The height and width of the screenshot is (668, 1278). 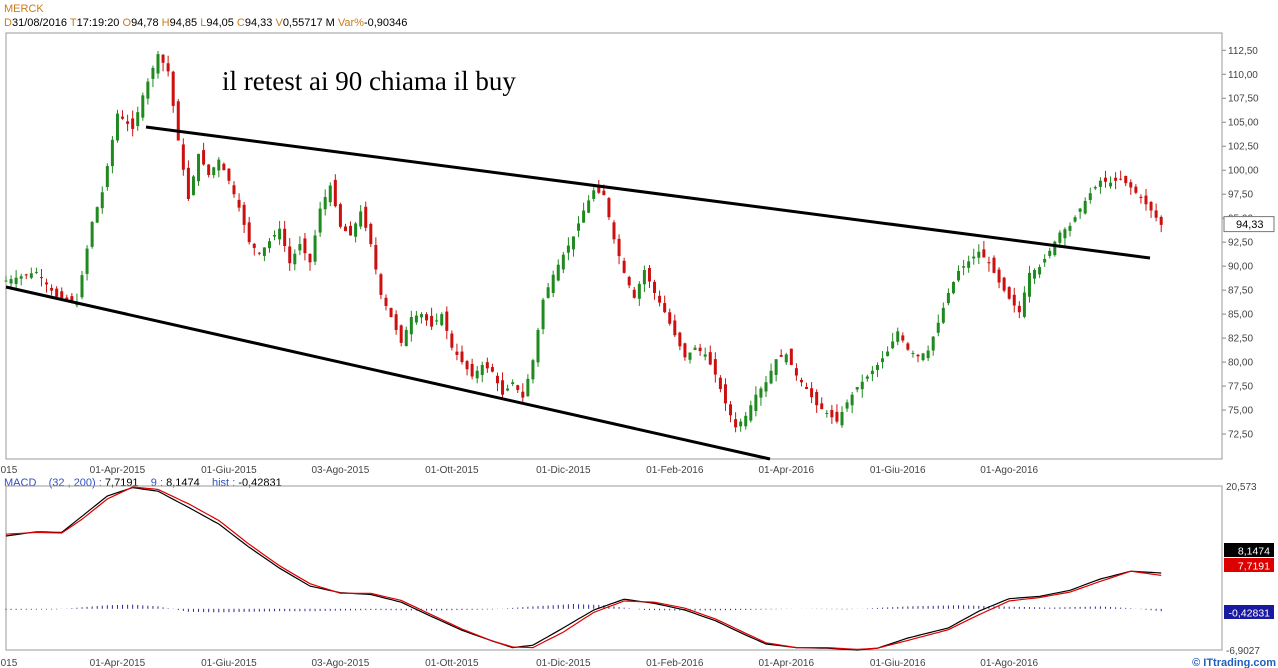 What do you see at coordinates (1240, 339) in the screenshot?
I see `price-y-tick-label: 82,50` at bounding box center [1240, 339].